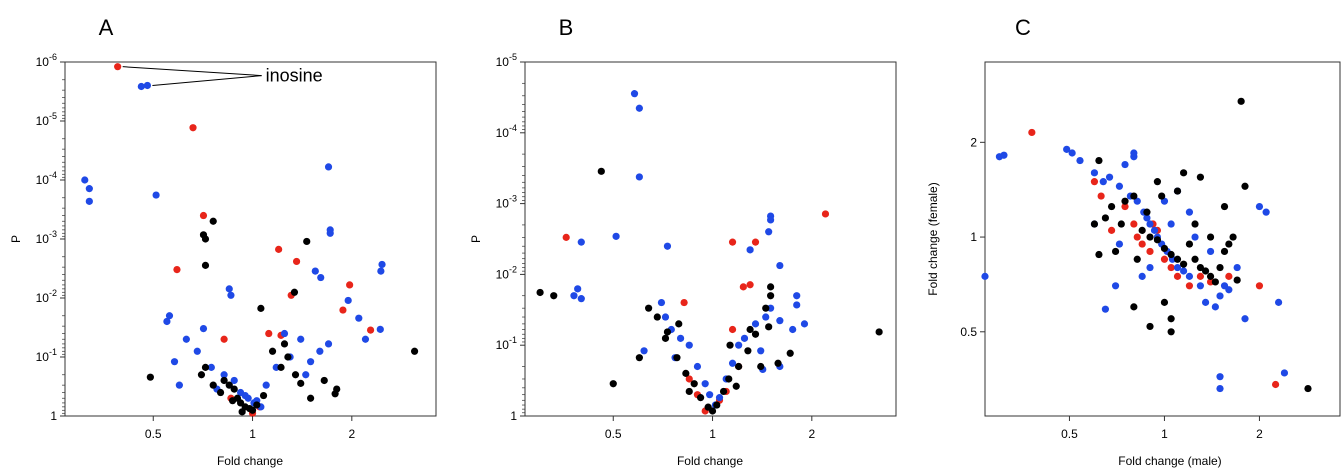 The width and height of the screenshot is (1344, 471). What do you see at coordinates (106, 27) in the screenshot?
I see `panel-letter-a: A` at bounding box center [106, 27].